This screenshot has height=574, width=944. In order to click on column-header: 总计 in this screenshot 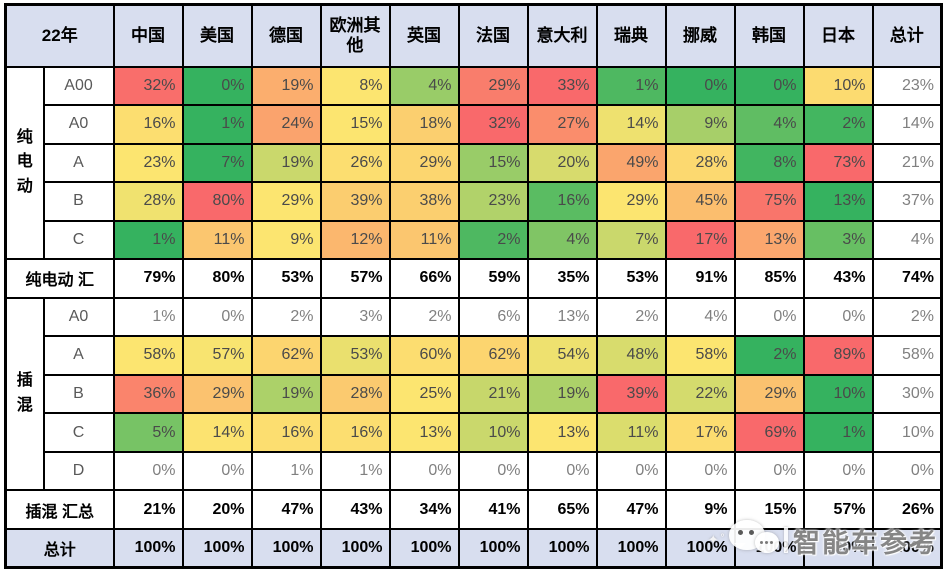, I will do `click(907, 35)`.